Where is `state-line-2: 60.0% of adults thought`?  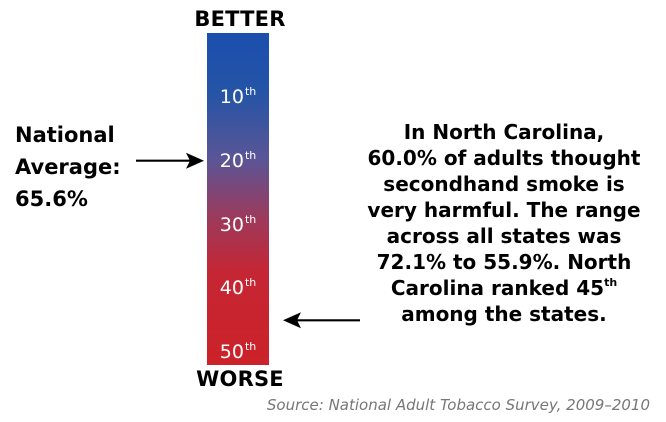 state-line-2: 60.0% of adults thought is located at coordinates (504, 158).